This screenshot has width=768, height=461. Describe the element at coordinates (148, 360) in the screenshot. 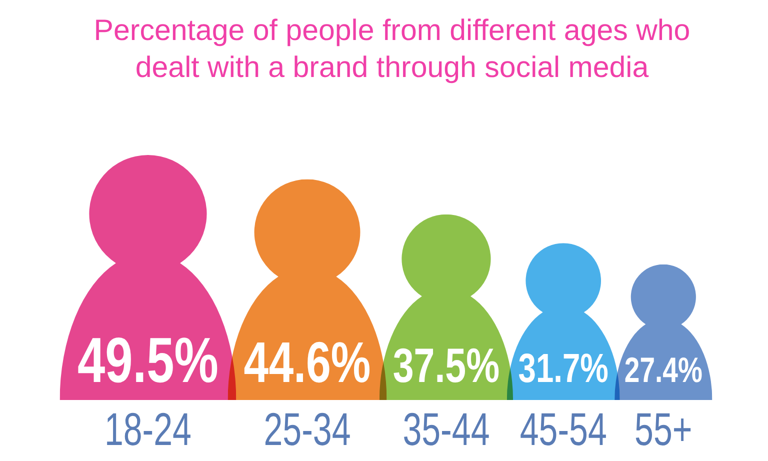

I see `data-label: 49.5%` at that location.